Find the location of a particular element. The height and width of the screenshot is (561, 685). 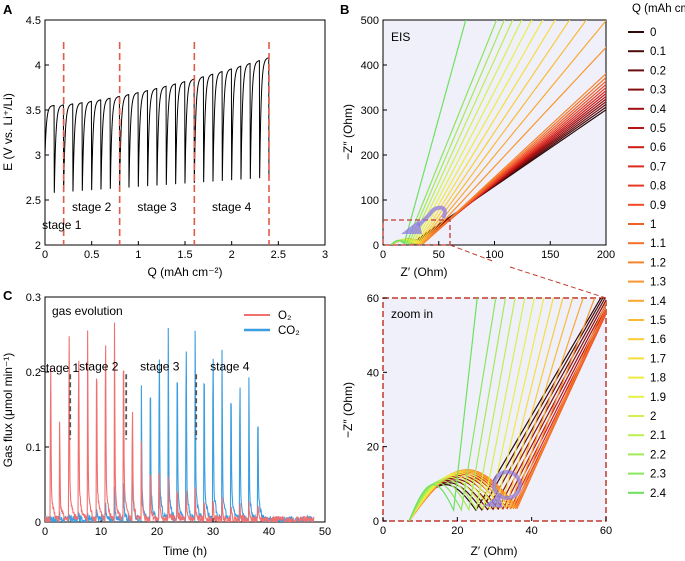

panel-c-xlabel: Time (h) is located at coordinates (185, 551).